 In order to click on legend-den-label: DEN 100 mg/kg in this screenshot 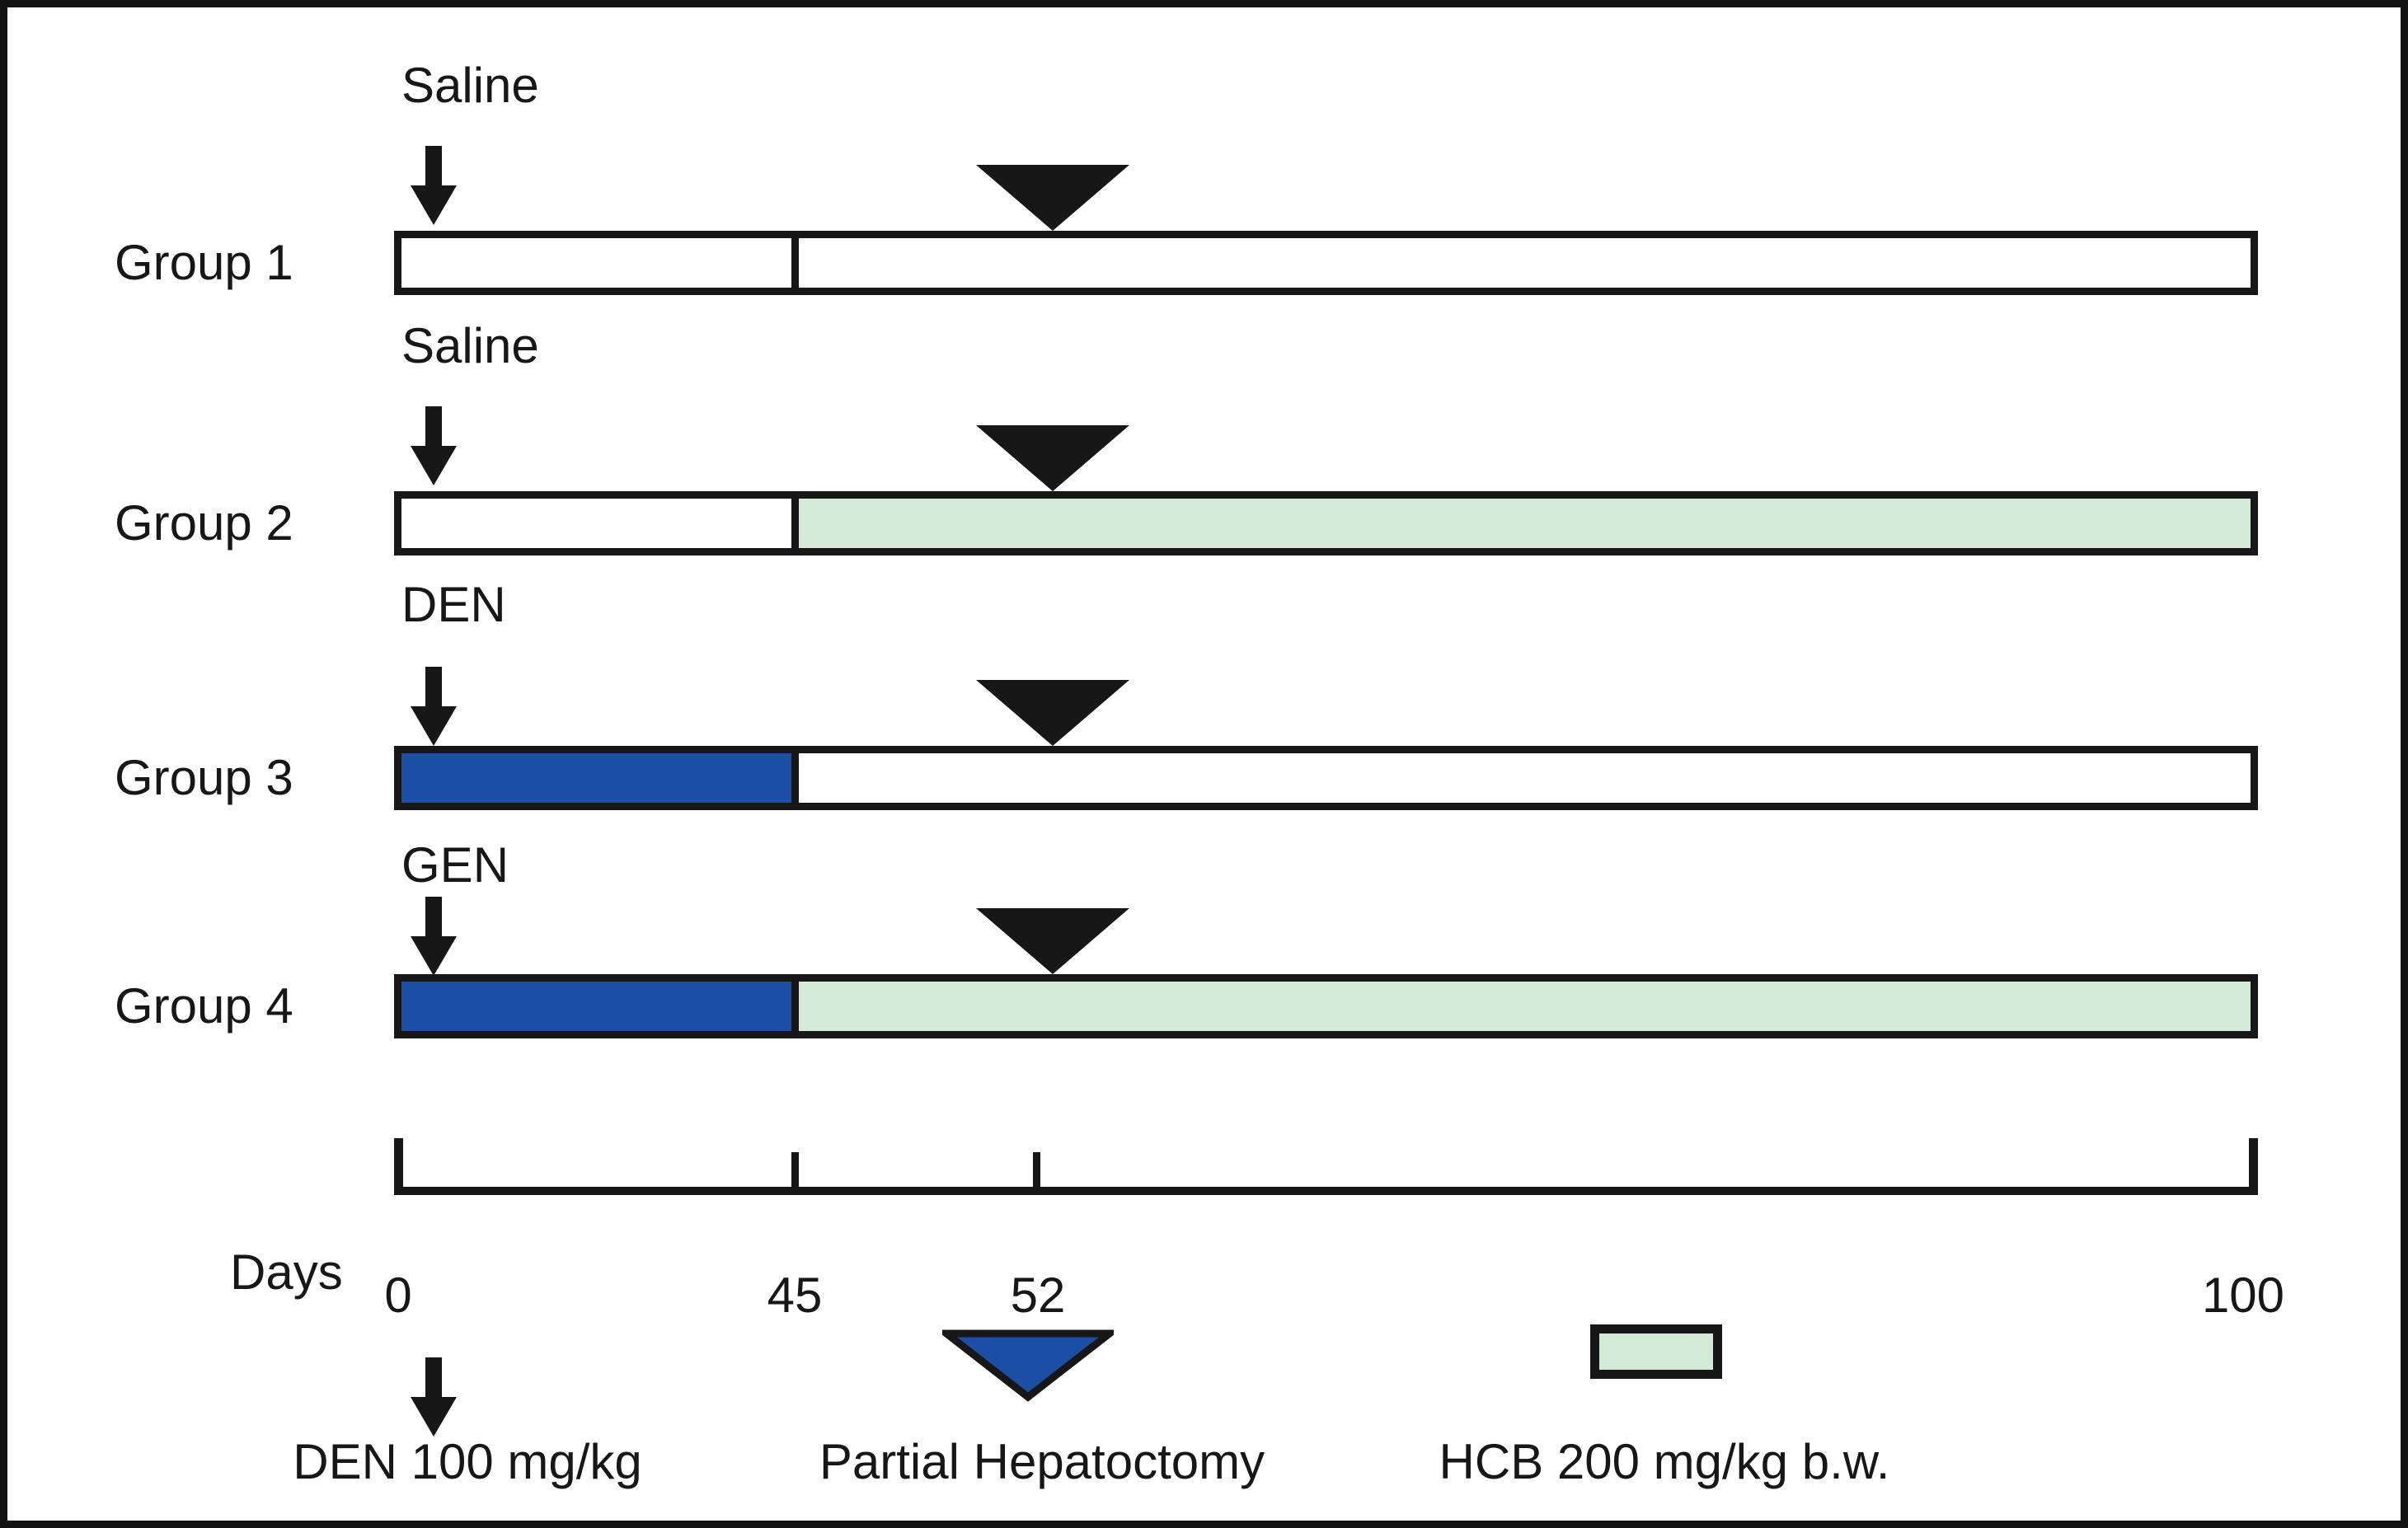, I will do `click(467, 1461)`.